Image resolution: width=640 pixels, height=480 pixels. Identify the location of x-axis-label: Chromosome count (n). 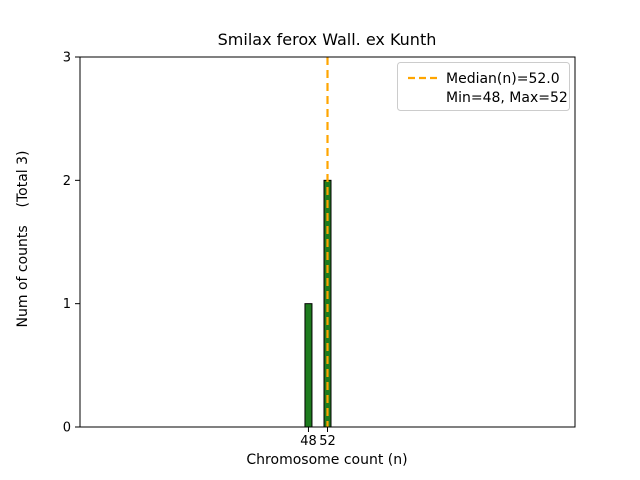
(326, 460).